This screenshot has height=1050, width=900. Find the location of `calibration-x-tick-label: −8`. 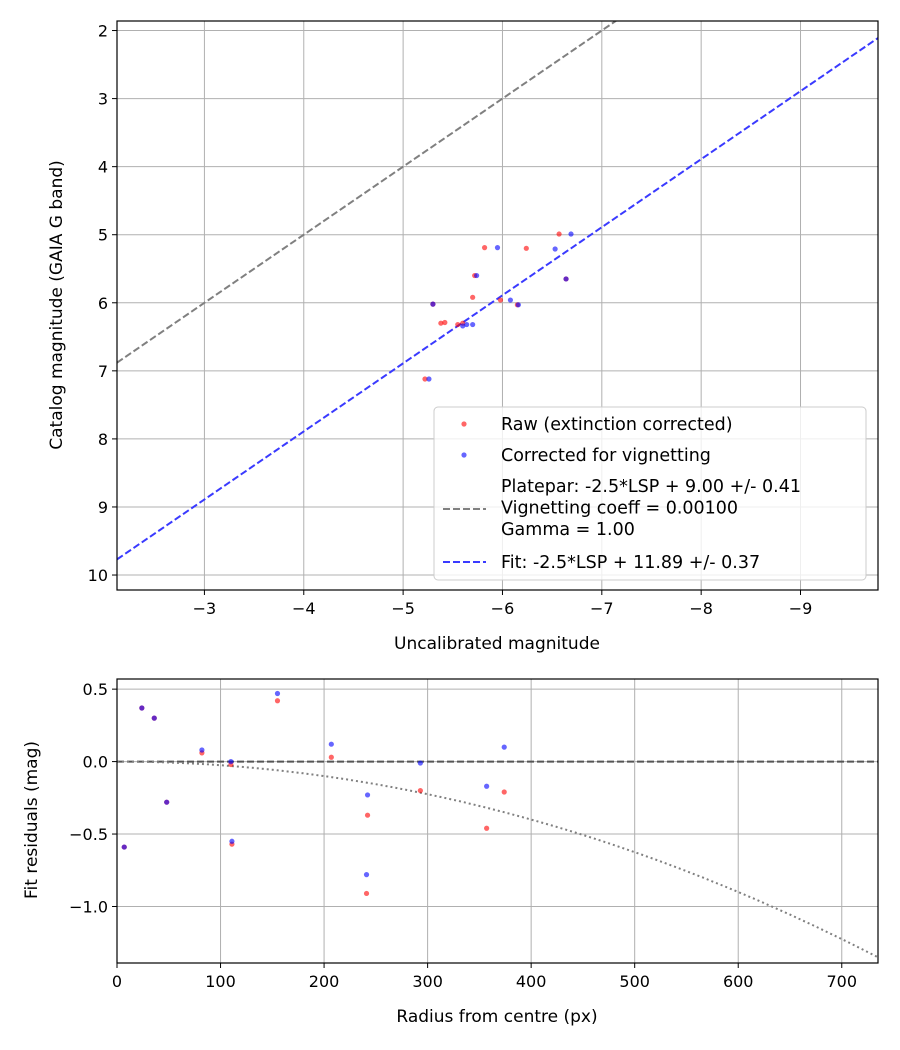

calibration-x-tick-label: −8 is located at coordinates (701, 608).